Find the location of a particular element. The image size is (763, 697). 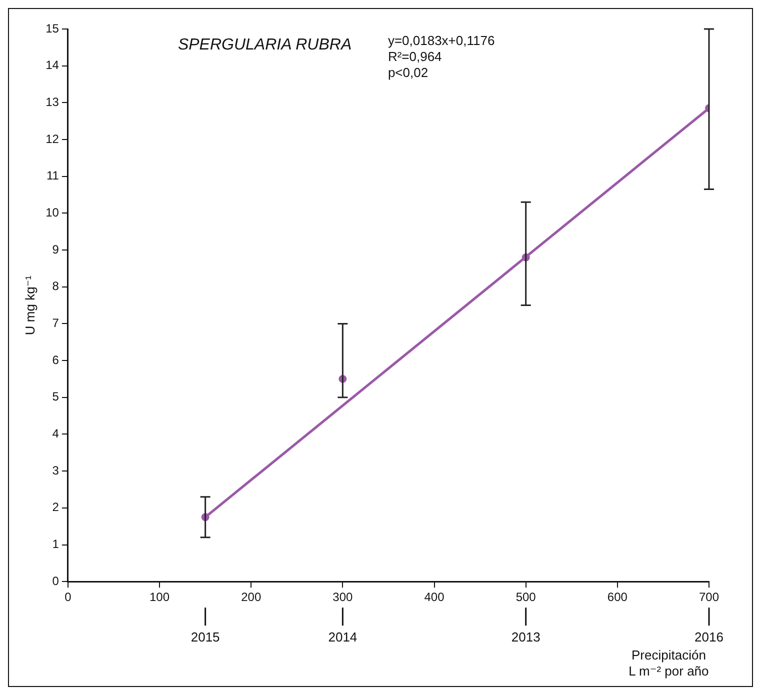

annotation: y=0,0183x+0,1176 R²=0,964 p<0,02 is located at coordinates (441, 56).